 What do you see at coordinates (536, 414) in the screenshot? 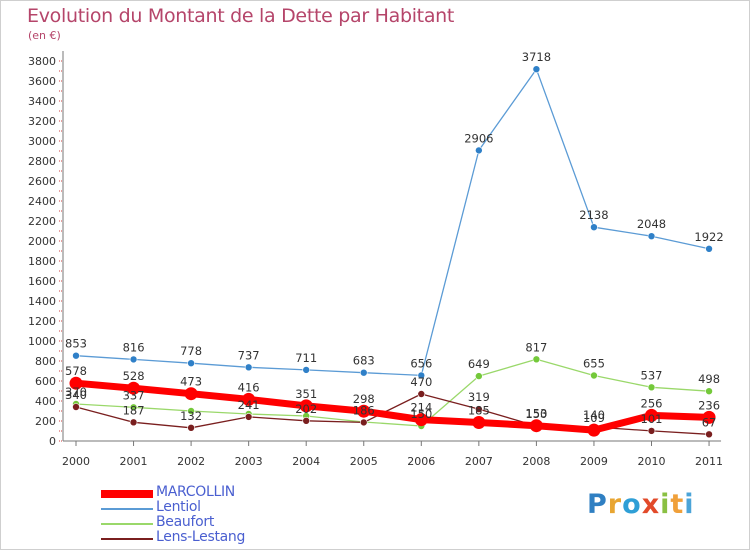
I see `data-label: 153` at bounding box center [536, 414].